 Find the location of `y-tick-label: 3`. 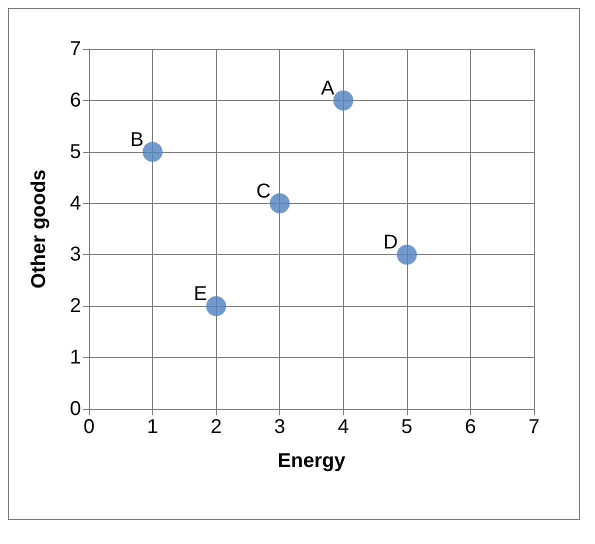

y-tick-label: 3 is located at coordinates (75, 255).